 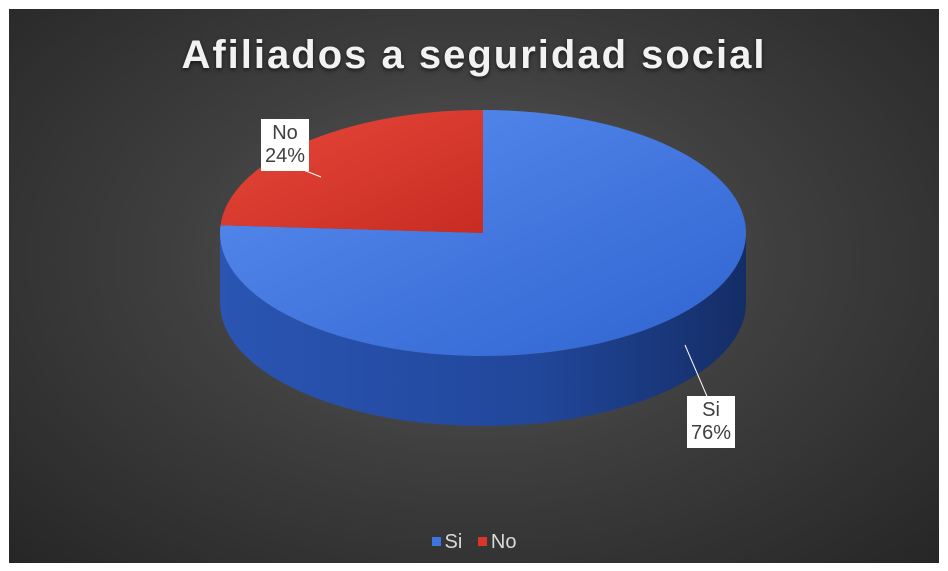 What do you see at coordinates (503, 542) in the screenshot?
I see `legend-label-no: No` at bounding box center [503, 542].